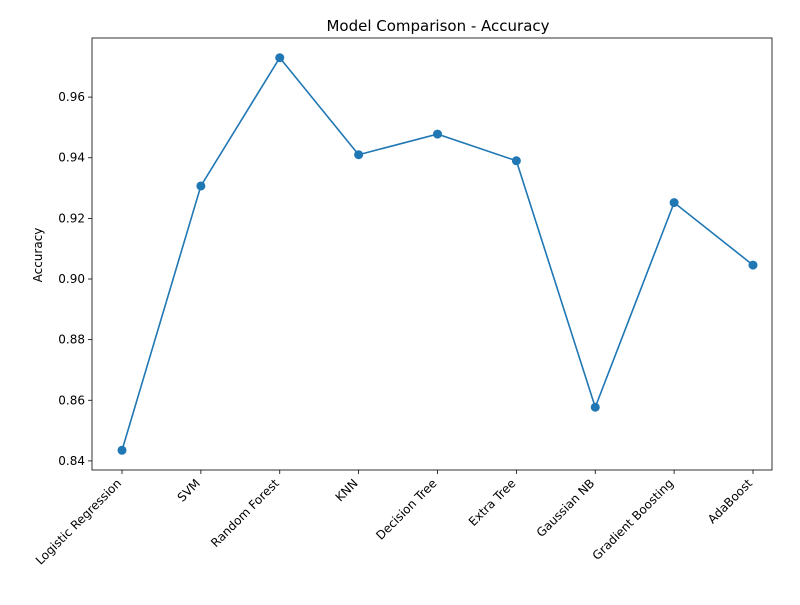  Describe the element at coordinates (38, 255) in the screenshot. I see `y-axis-label: Accuracy` at that location.